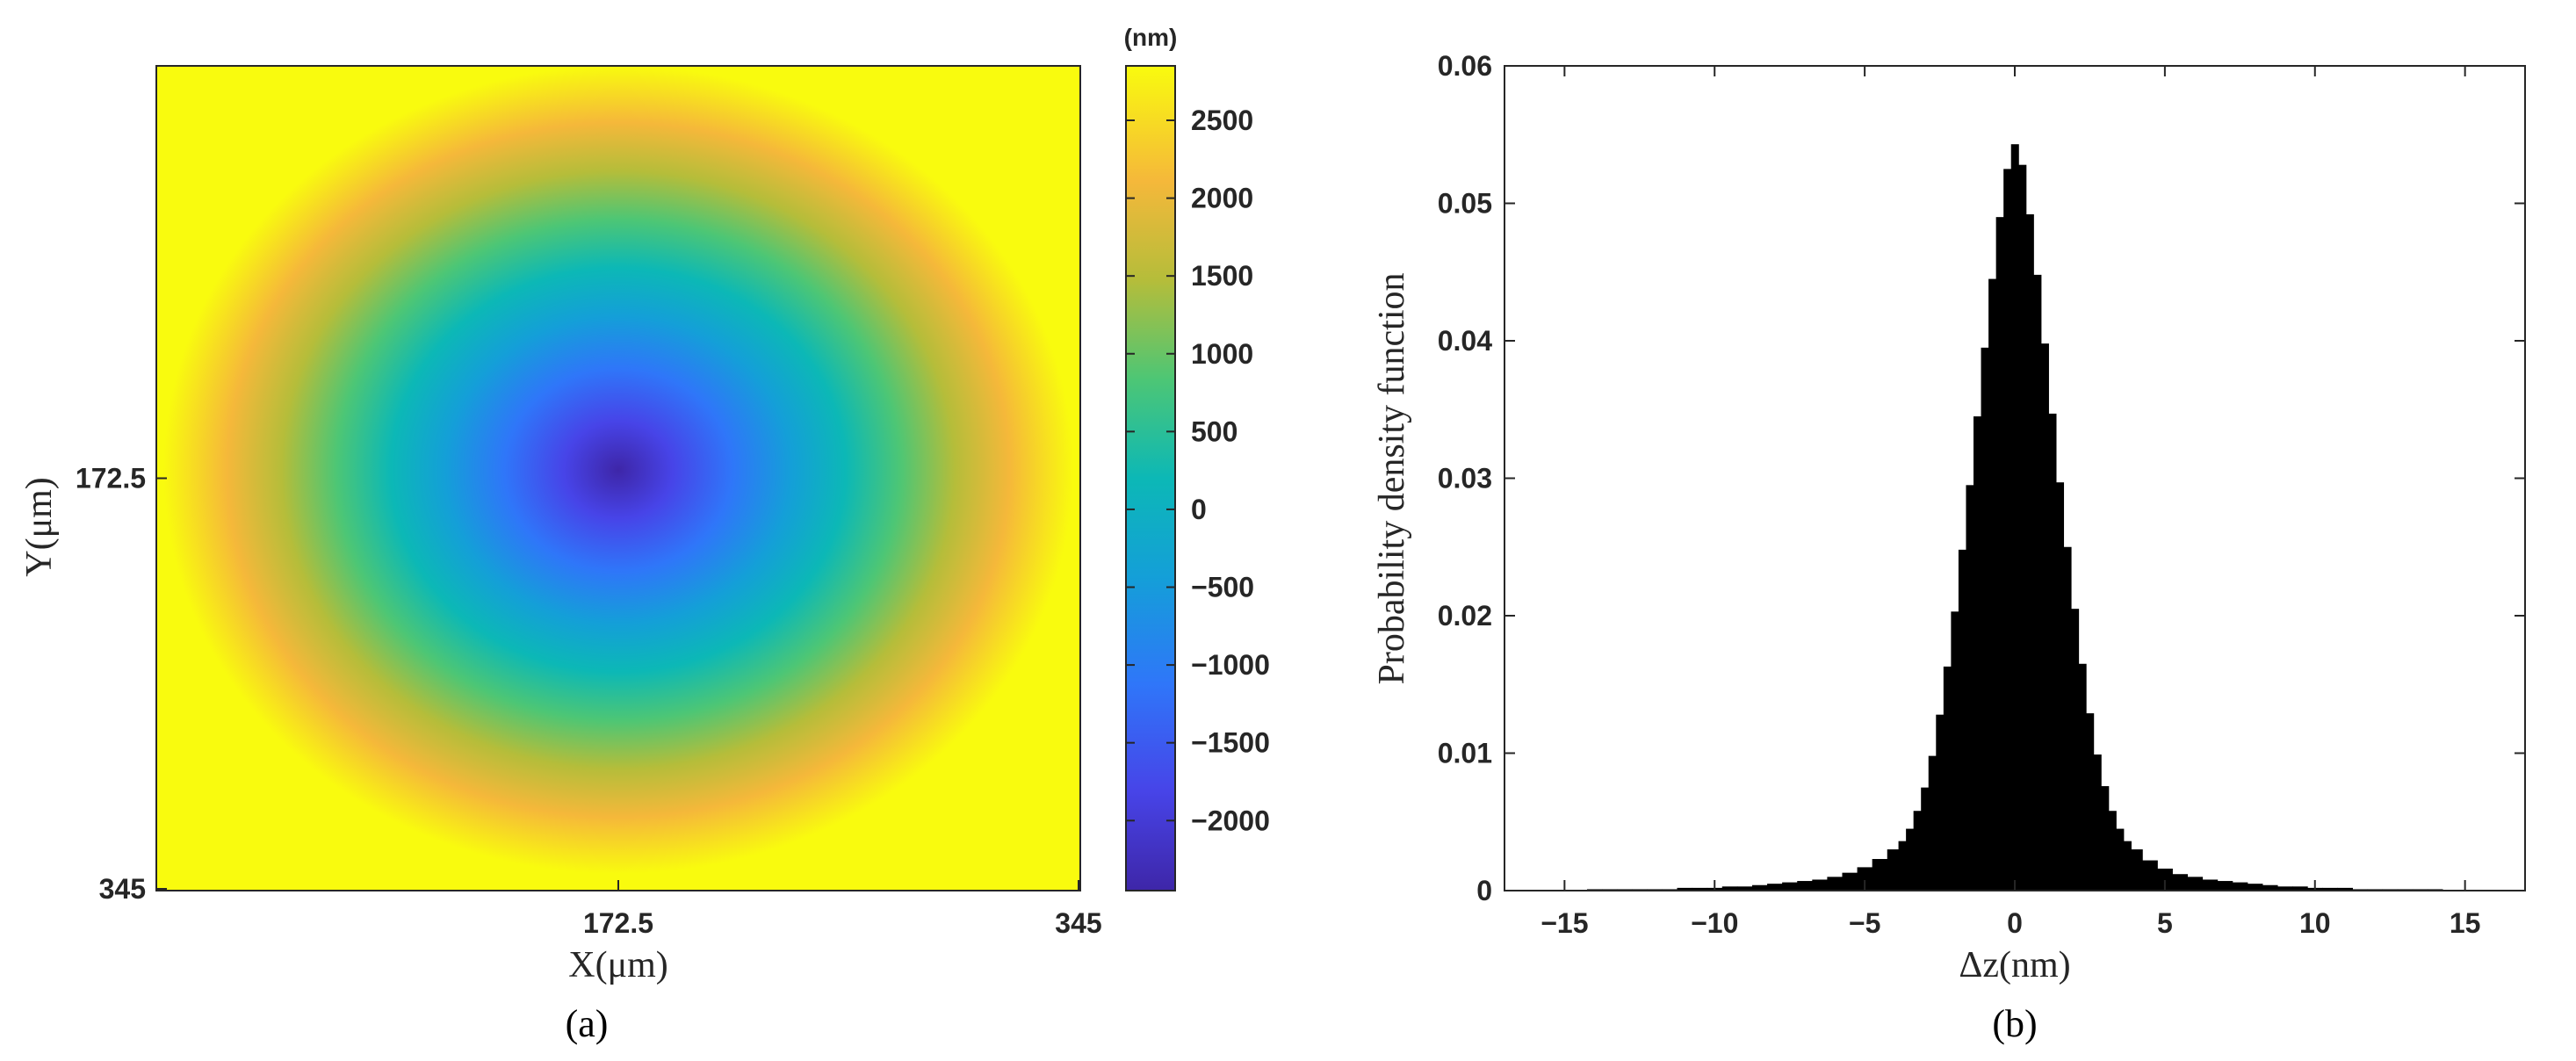 The height and width of the screenshot is (1061, 2576). Describe the element at coordinates (1078, 923) in the screenshot. I see `heatmap-x-tick-label: 345` at that location.